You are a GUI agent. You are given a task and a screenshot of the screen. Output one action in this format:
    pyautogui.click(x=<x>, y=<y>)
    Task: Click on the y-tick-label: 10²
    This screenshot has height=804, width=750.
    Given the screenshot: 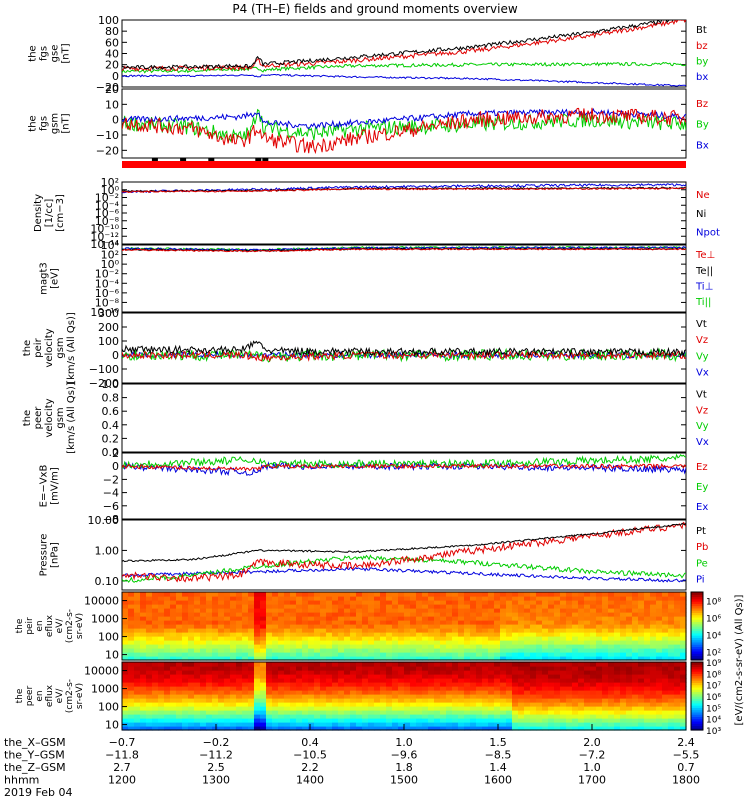 What is the action you would take?
    pyautogui.click(x=110, y=182)
    